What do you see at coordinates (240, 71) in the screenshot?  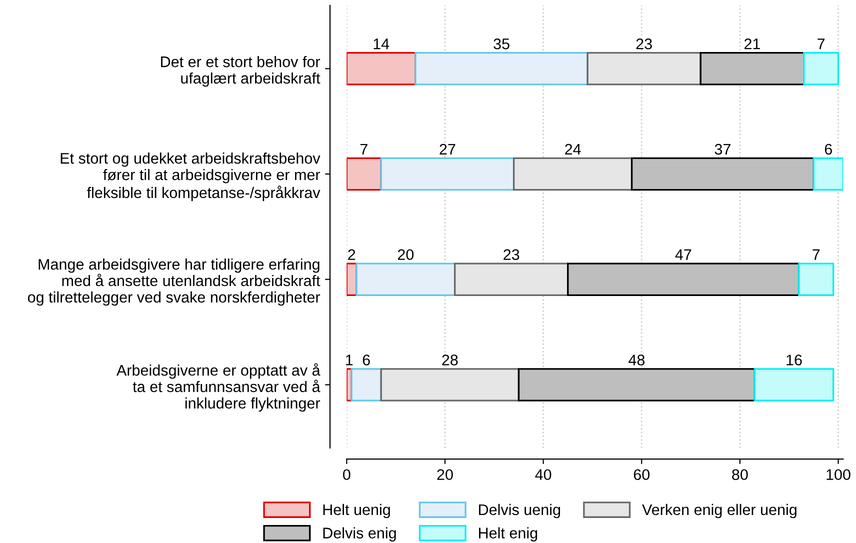 I see `y-tick-label: Det er et stort behov for ufaglært arbeidskraft` at bounding box center [240, 71].